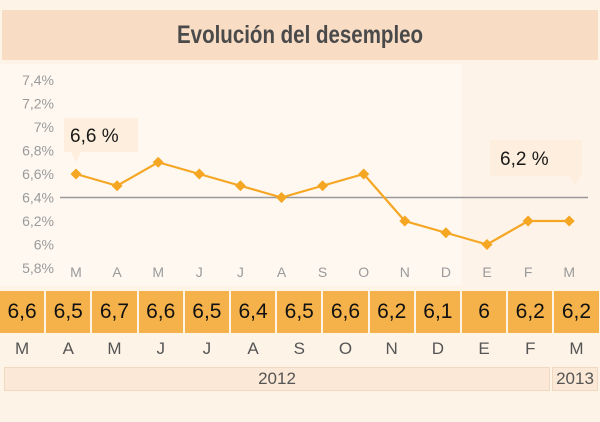  Describe the element at coordinates (524, 159) in the screenshot. I see `callout-label-right: 6,2 %` at that location.